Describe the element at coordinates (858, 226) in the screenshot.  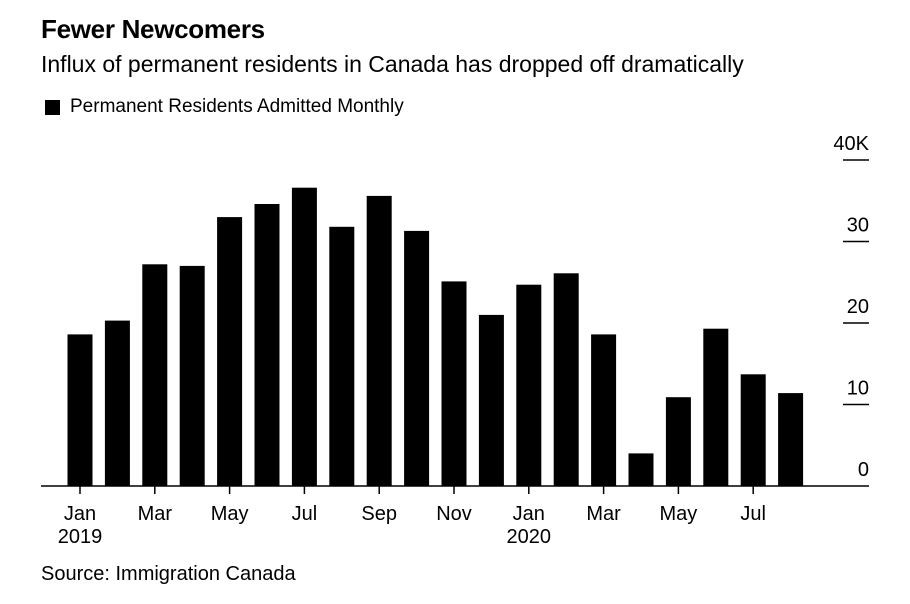
I see `y-tick-label: 30` at that location.